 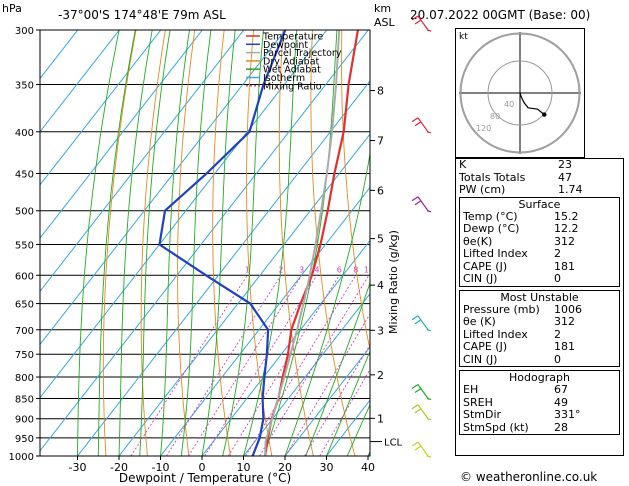 What do you see at coordinates (24, 31) in the screenshot?
I see `pressure-label: 300` at bounding box center [24, 31].